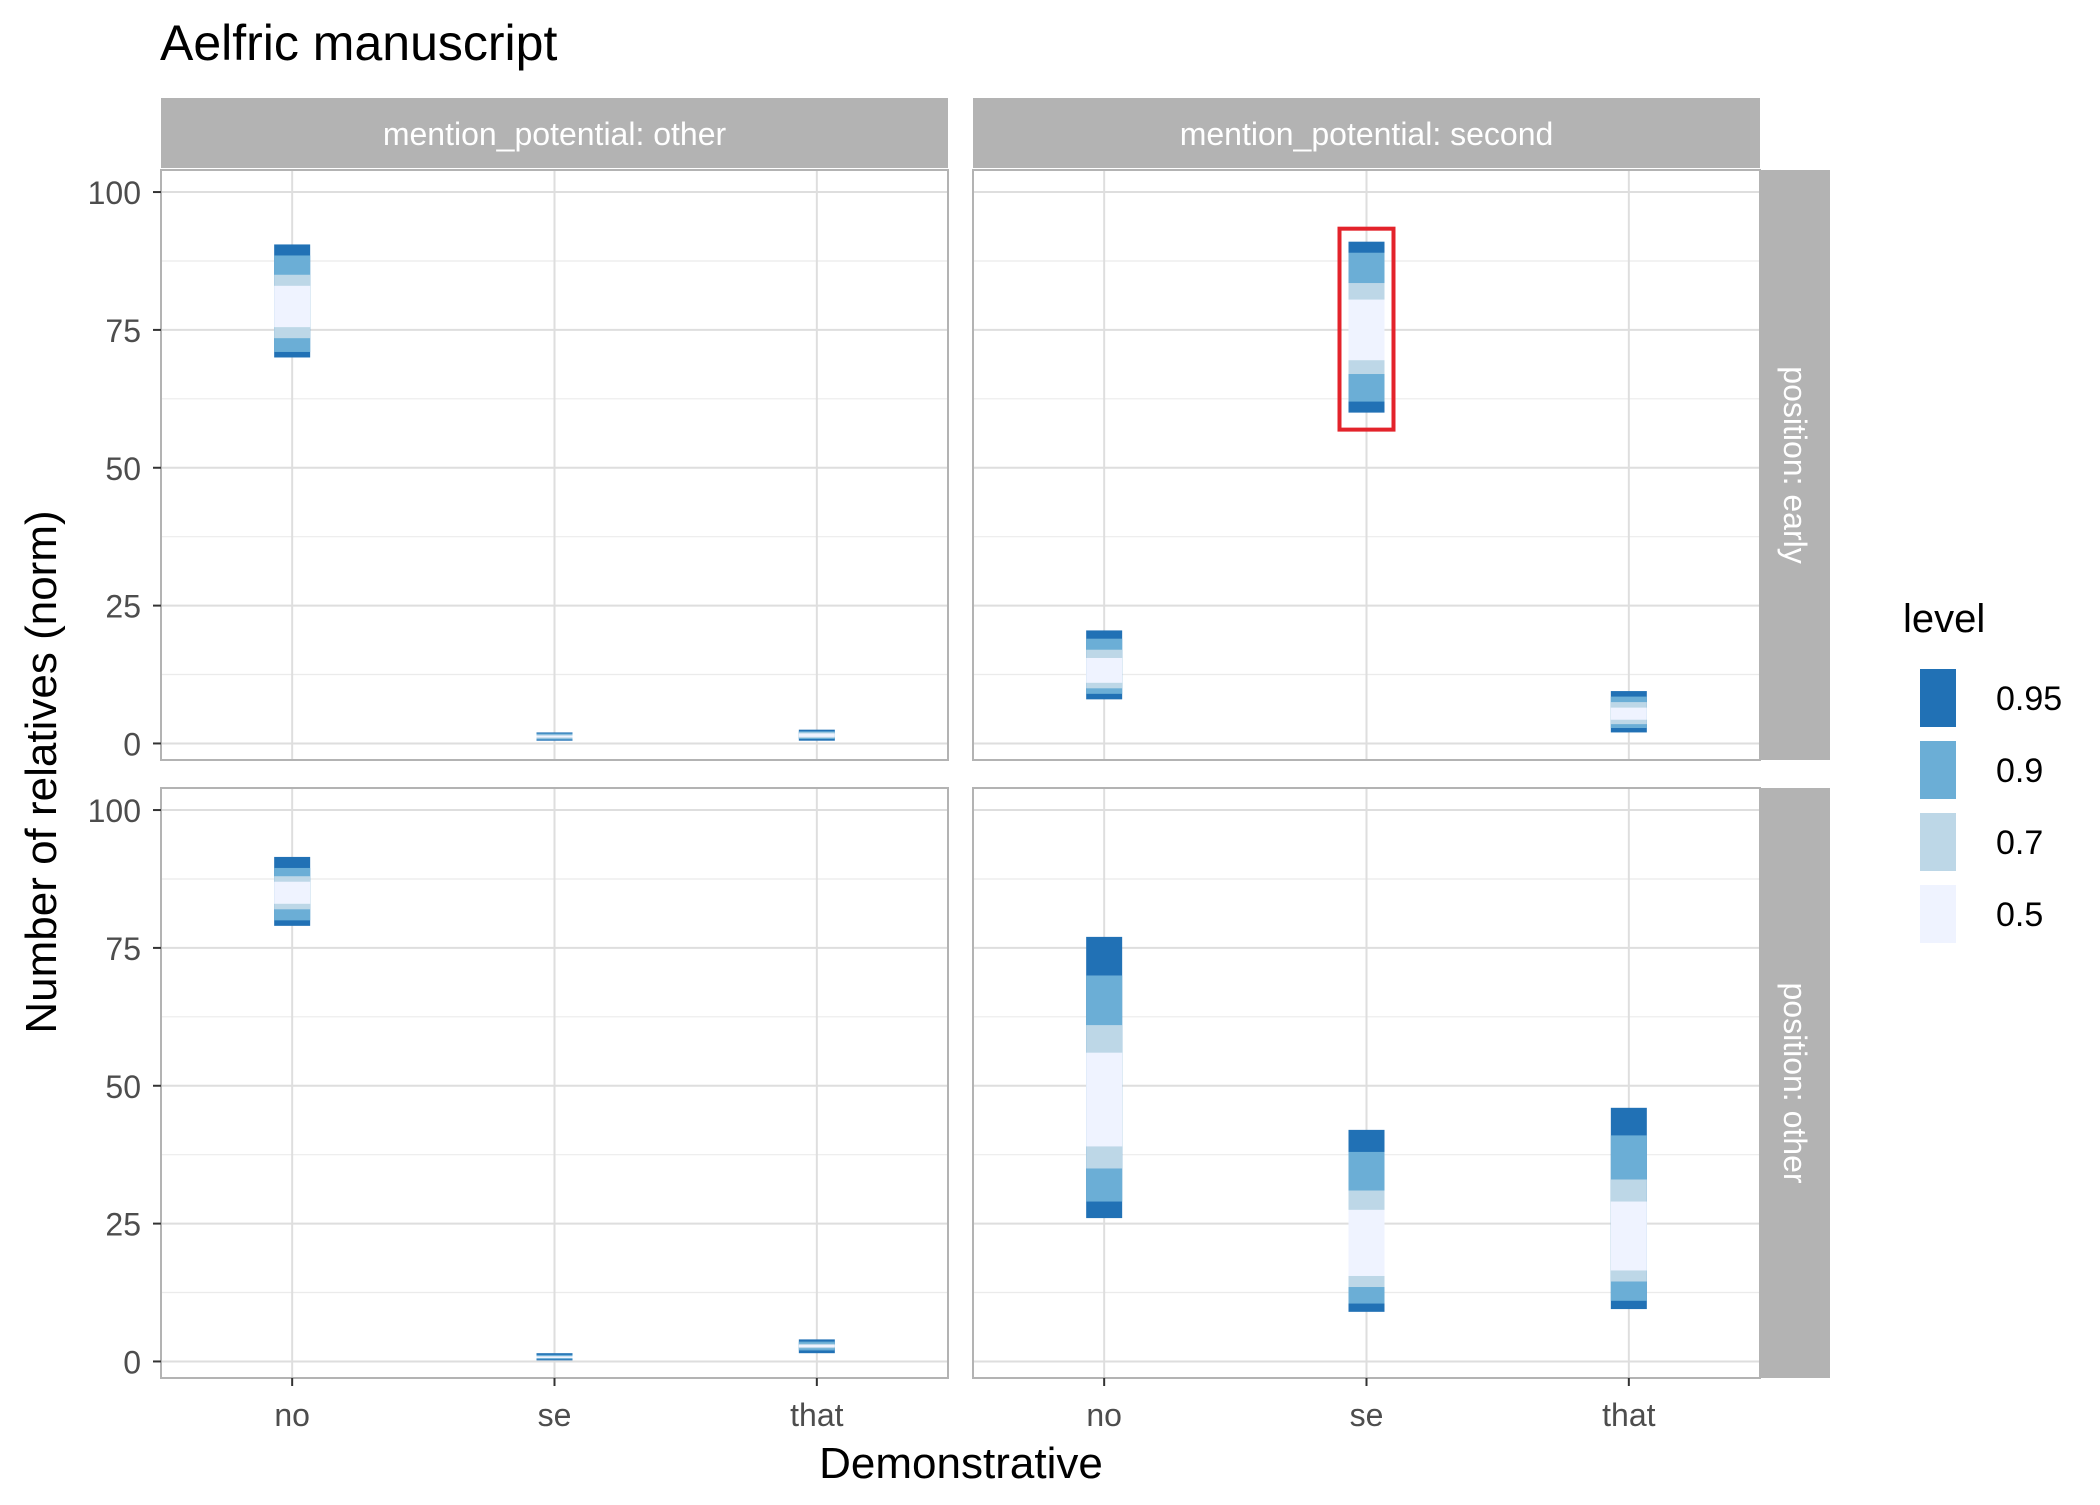 The image size is (2100, 1505). Describe the element at coordinates (41, 771) in the screenshot. I see `y-axis-label: Number of relatives (norm)` at that location.